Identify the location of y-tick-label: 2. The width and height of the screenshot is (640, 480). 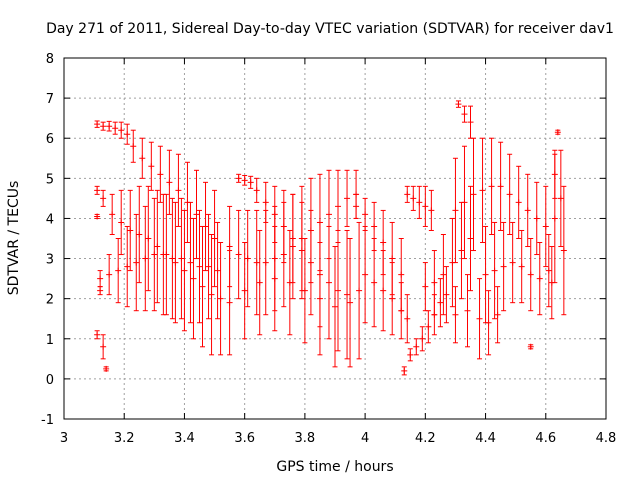
(50, 300).